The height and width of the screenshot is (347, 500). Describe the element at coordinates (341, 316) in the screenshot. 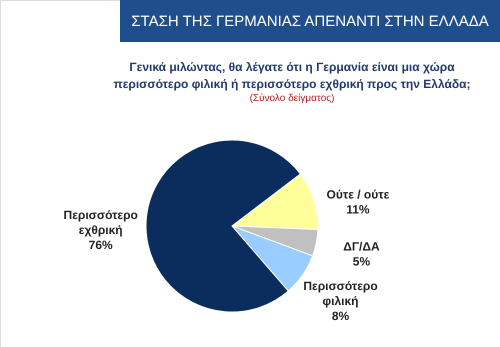

I see `data-label: 8%` at that location.